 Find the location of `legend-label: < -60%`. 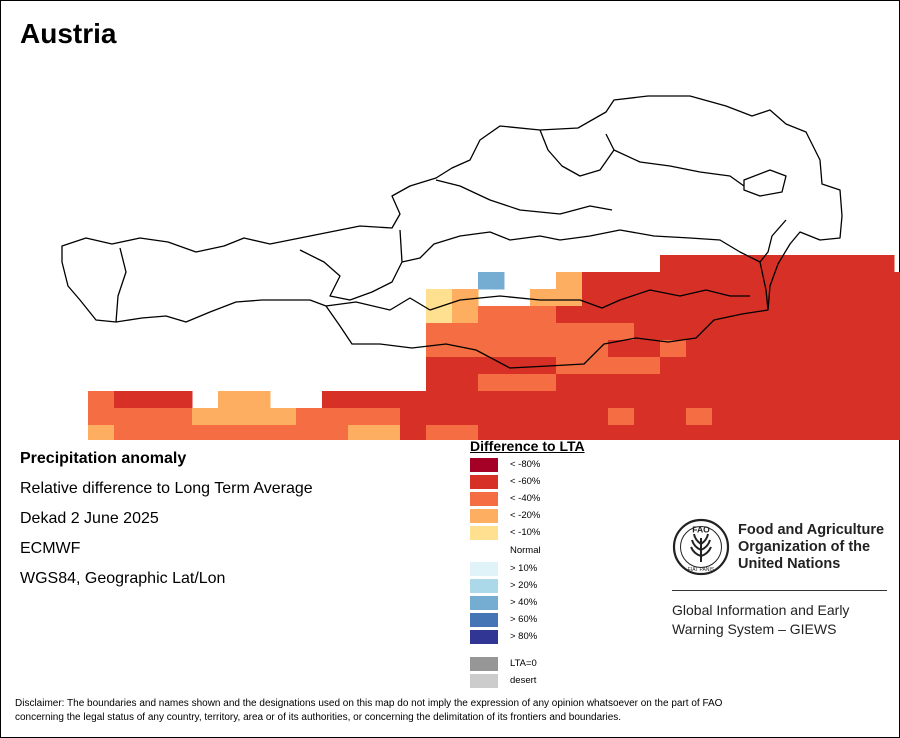

legend-label: < -60% is located at coordinates (525, 481).